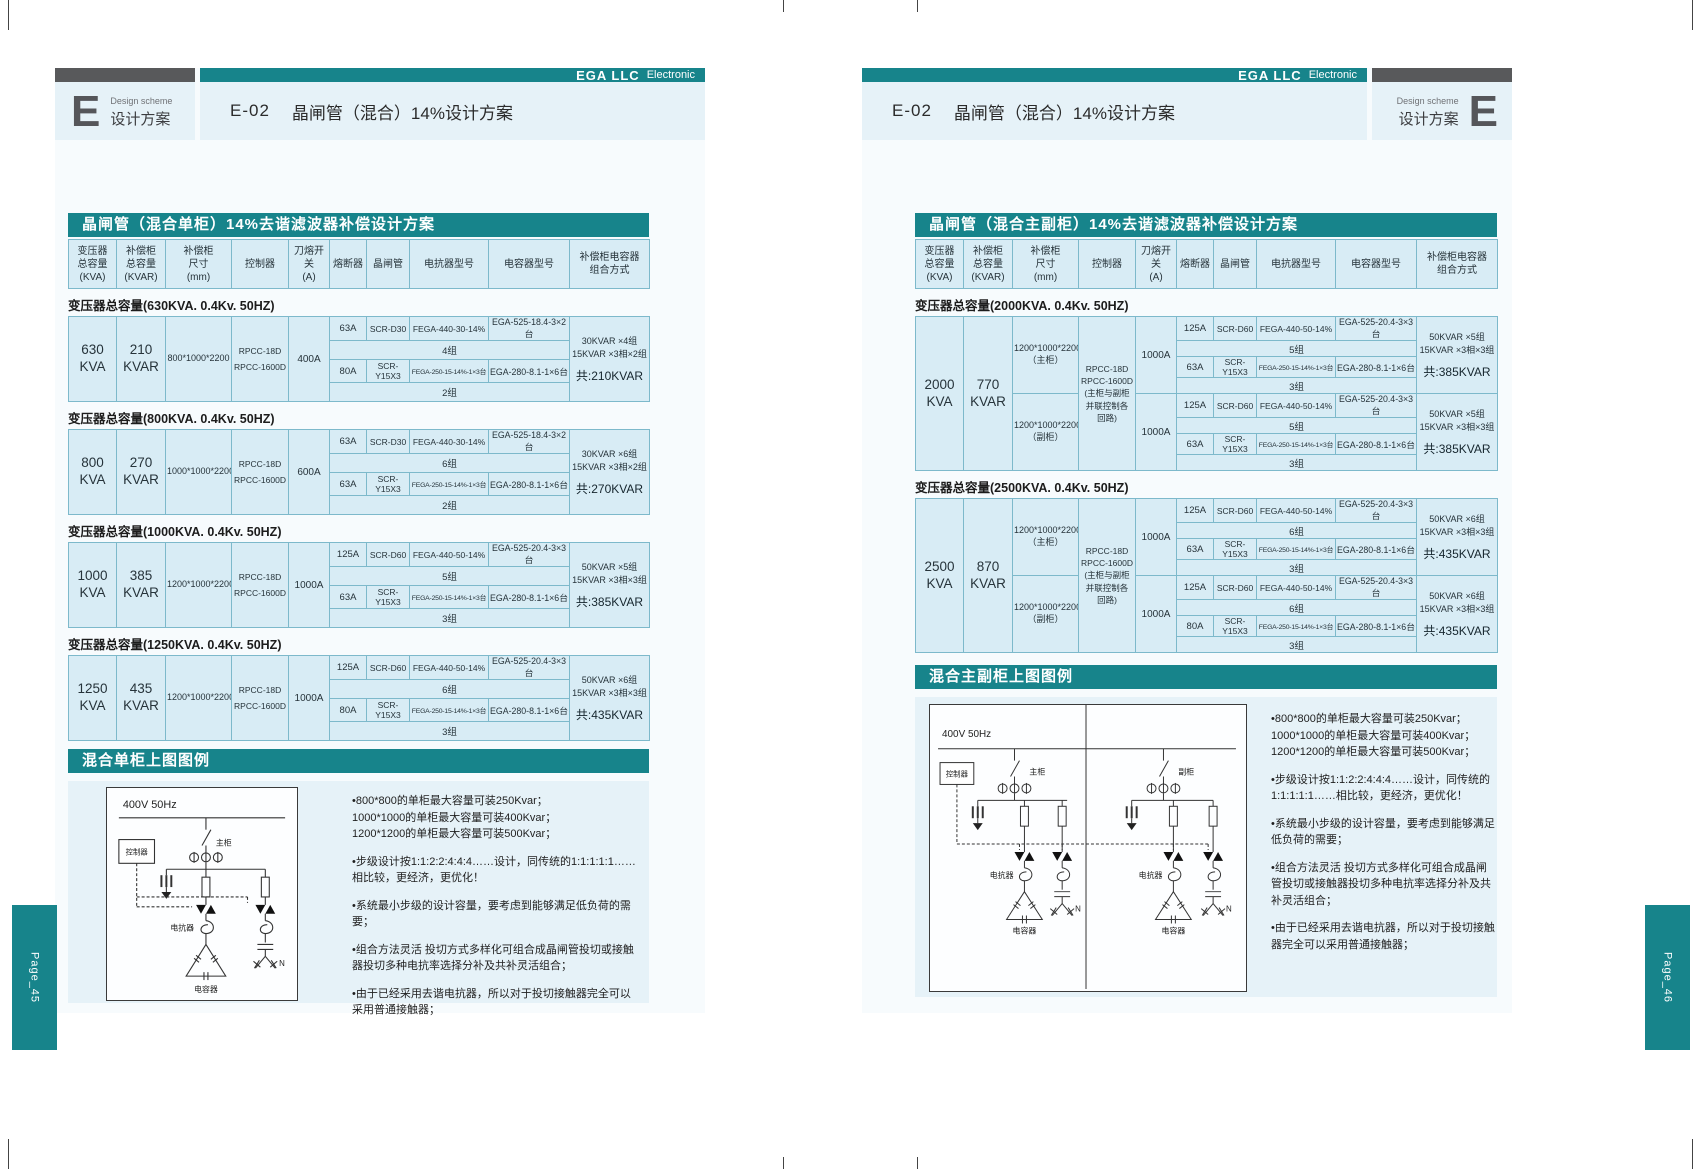  What do you see at coordinates (529, 328) in the screenshot?
I see `capmodel-cell: EGA-525-18.4-3×2台` at bounding box center [529, 328].